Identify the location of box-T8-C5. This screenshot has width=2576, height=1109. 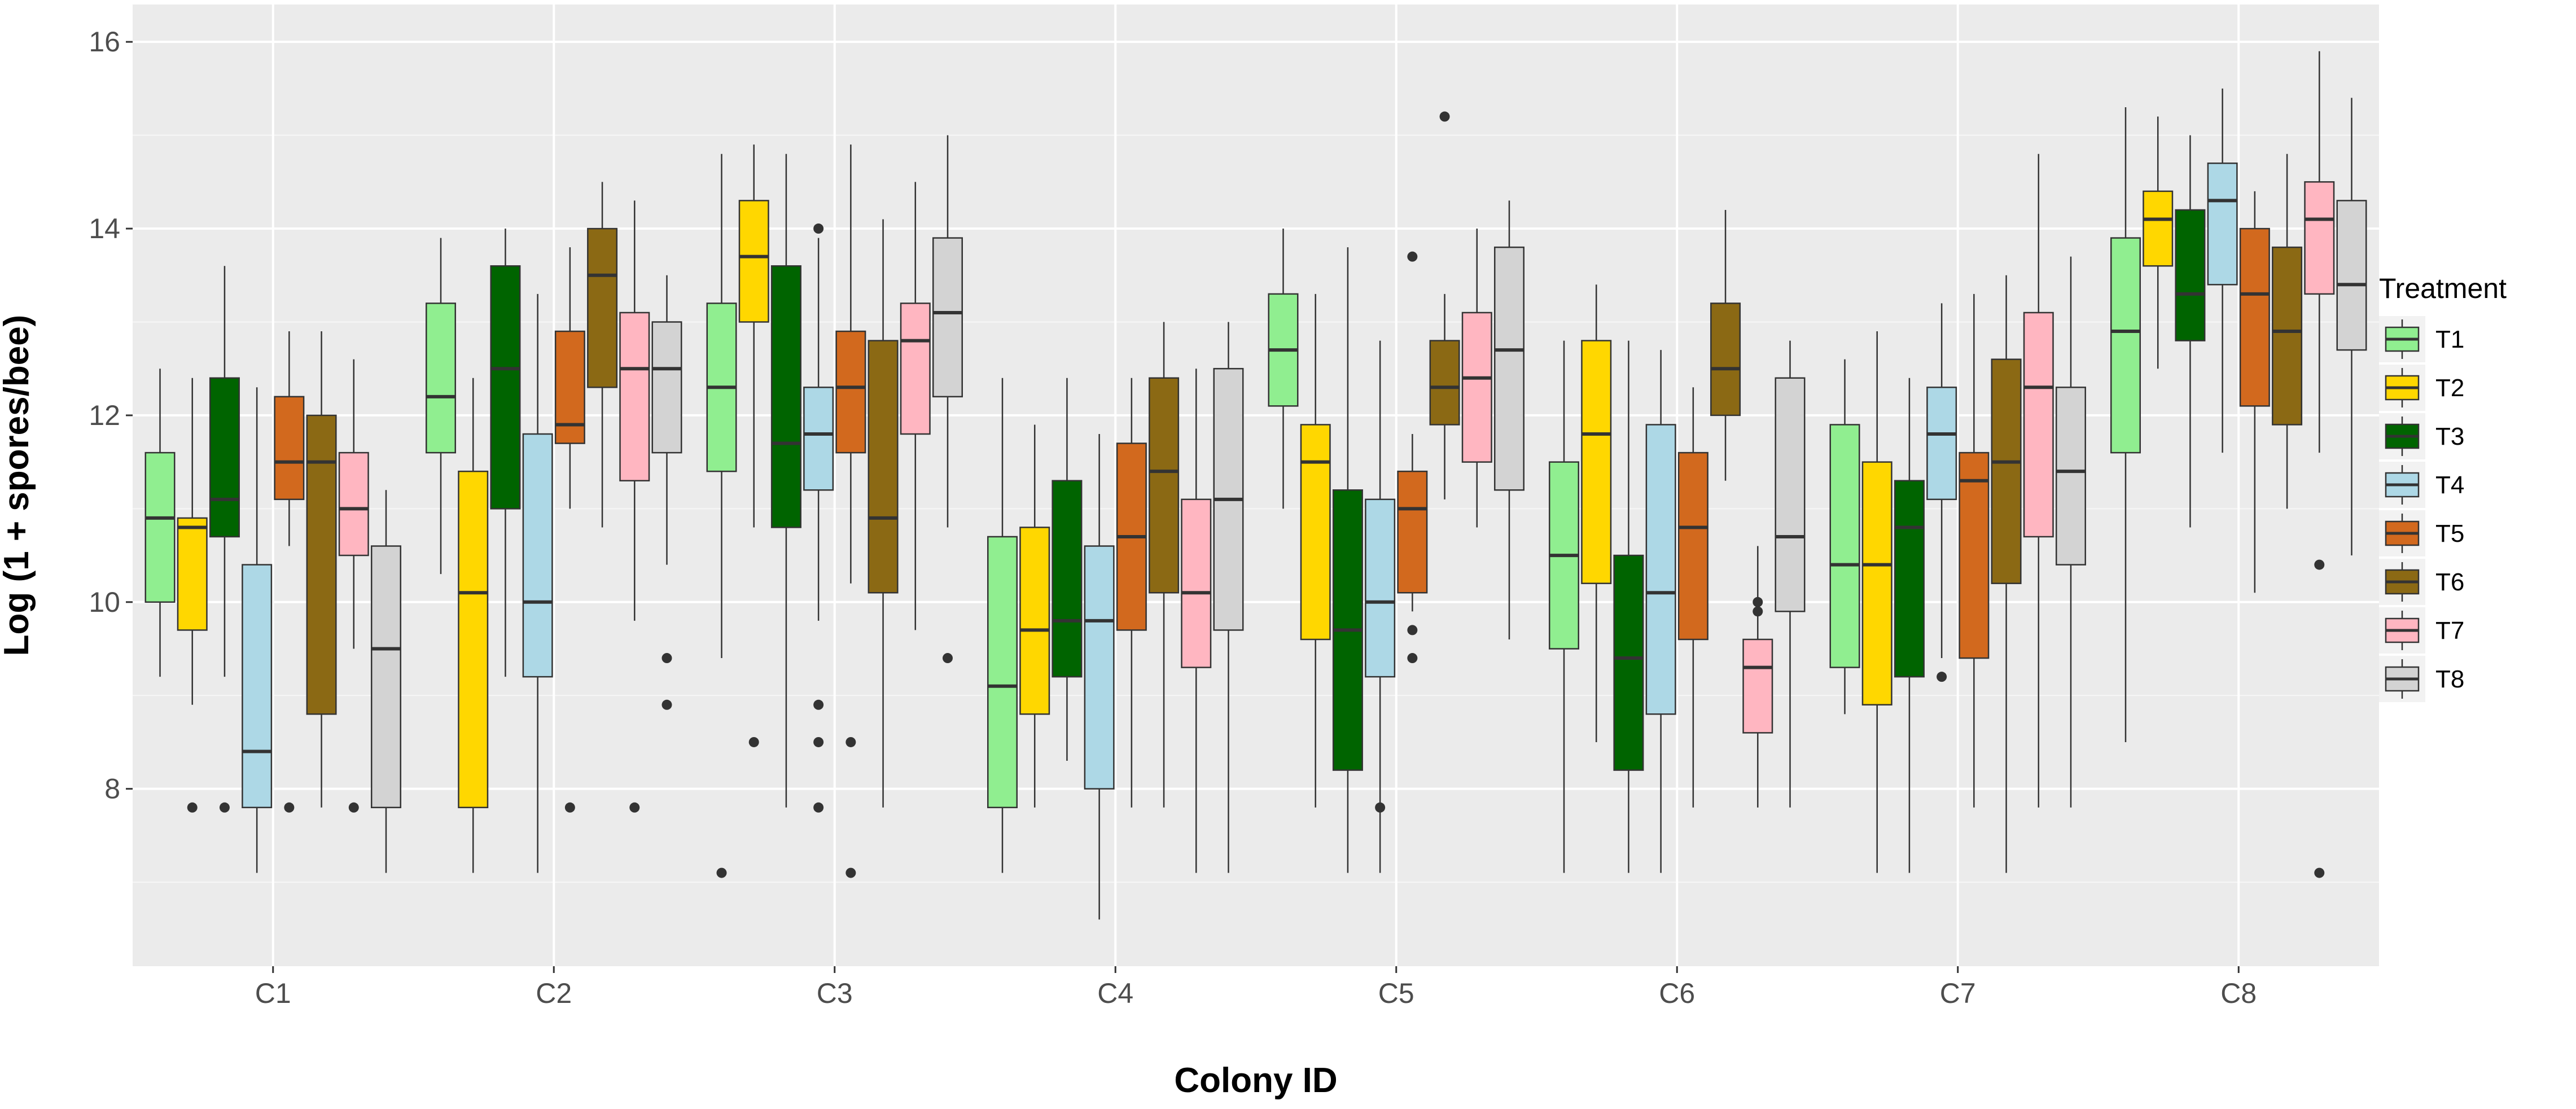
(1508, 419).